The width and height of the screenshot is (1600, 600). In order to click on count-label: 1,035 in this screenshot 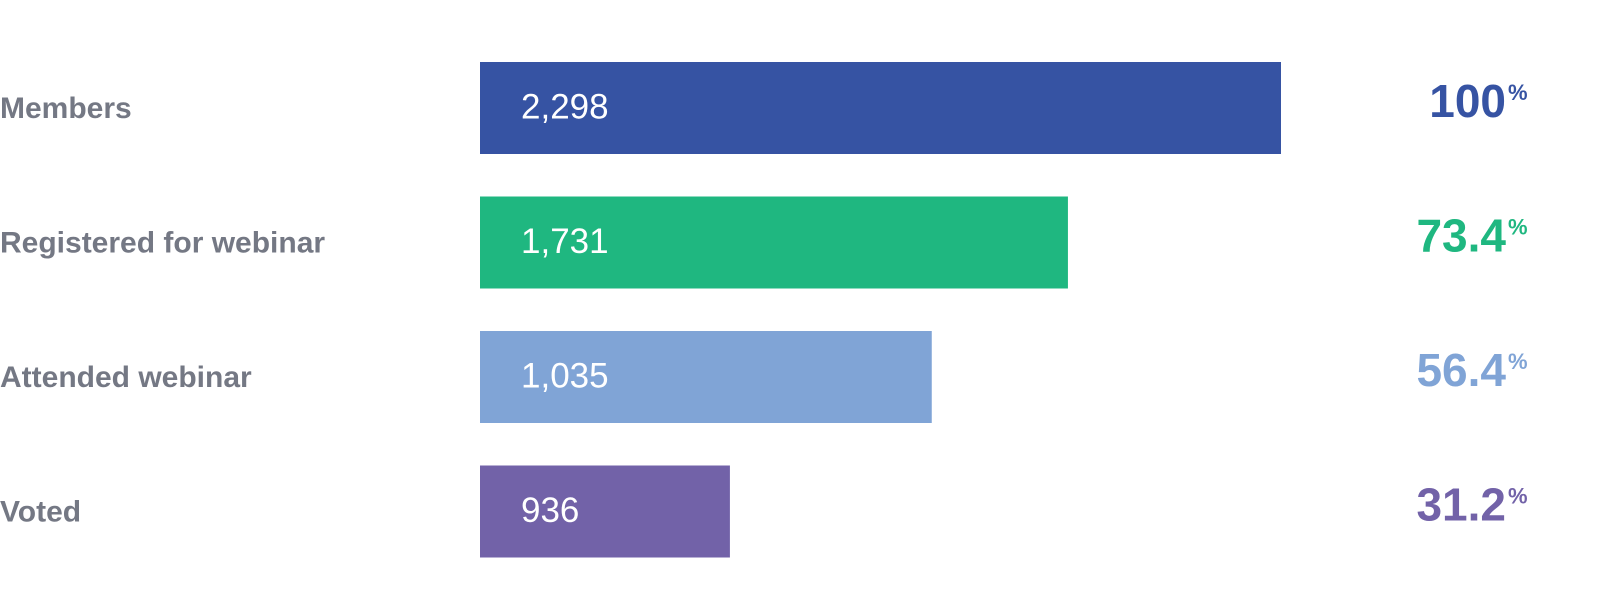, I will do `click(565, 375)`.